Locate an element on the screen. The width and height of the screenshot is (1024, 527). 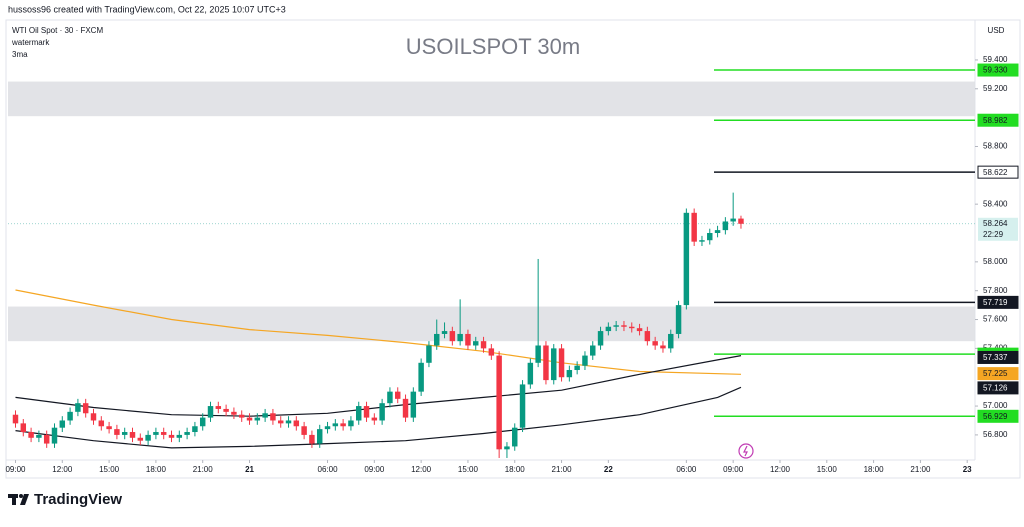
icon-circle is located at coordinates (746, 451).